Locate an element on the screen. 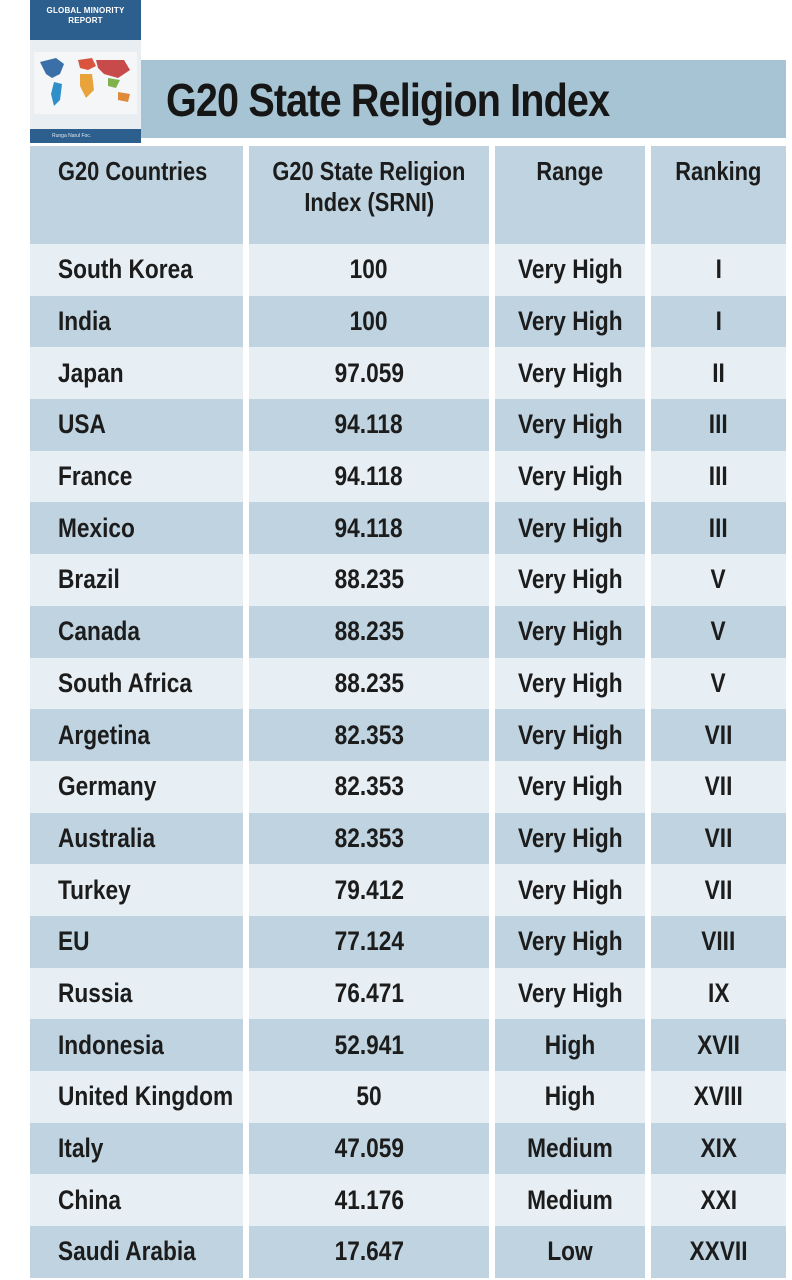  cell-srni-text: 100 is located at coordinates (369, 269).